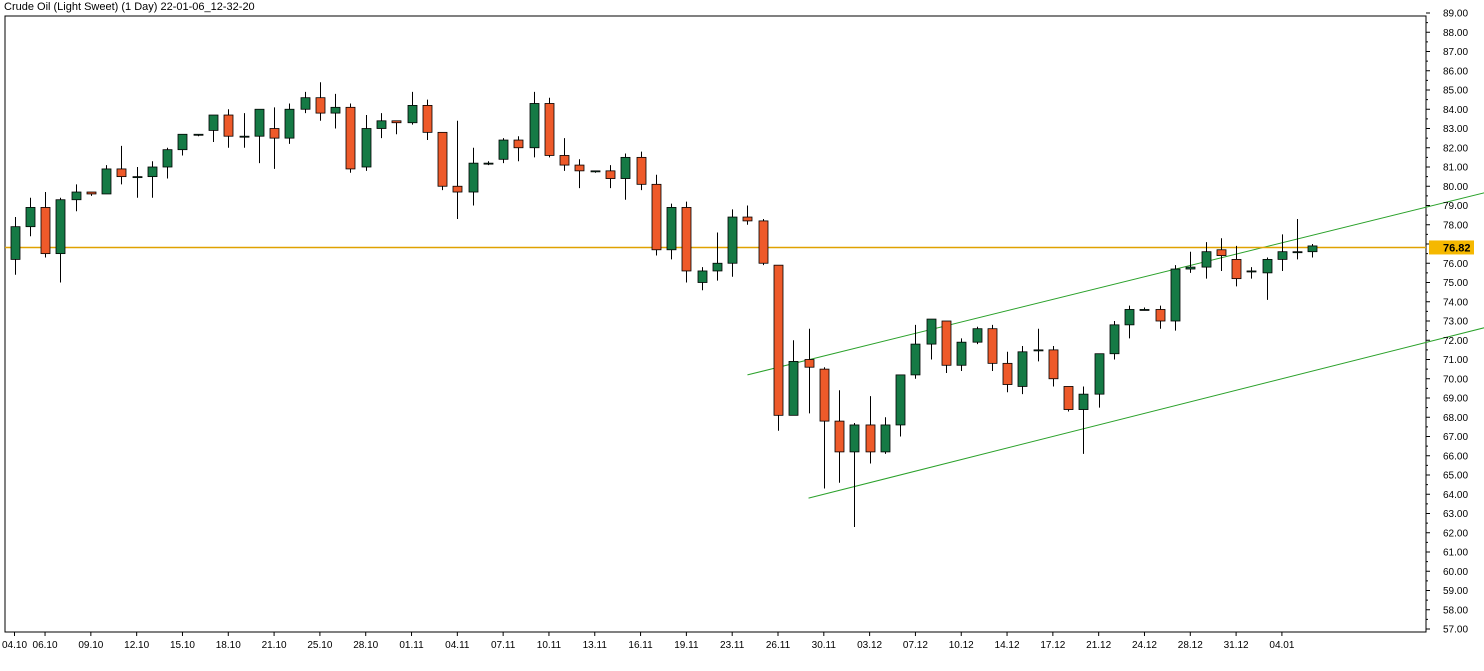 The image size is (1484, 671). Describe the element at coordinates (1455, 341) in the screenshot. I see `y-tick-label: 72.00` at that location.